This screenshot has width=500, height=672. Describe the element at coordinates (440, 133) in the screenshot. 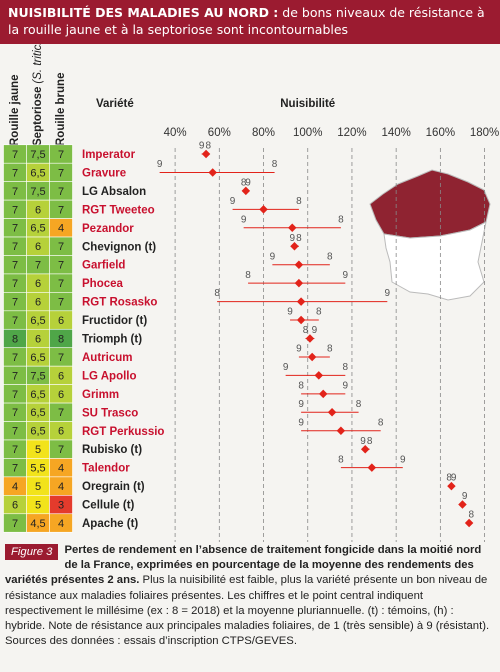

I see `x-tick-label: 160%` at that location.